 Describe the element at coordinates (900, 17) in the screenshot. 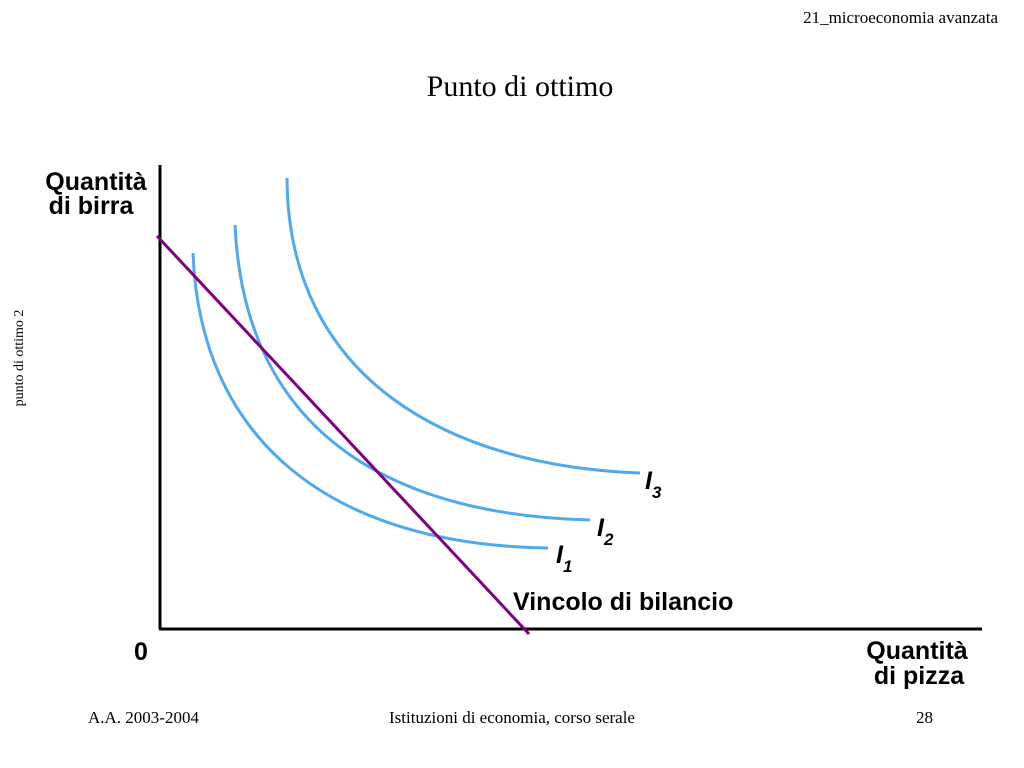

I see `course-code: 21_microeconomia avanzata` at that location.